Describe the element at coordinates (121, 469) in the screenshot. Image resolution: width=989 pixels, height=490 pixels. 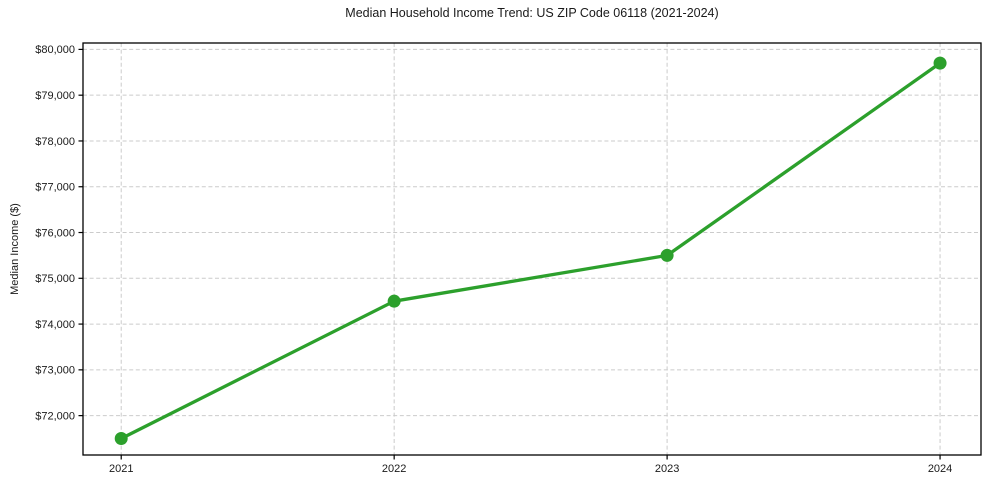
I see `x-tick-label: 2021` at that location.